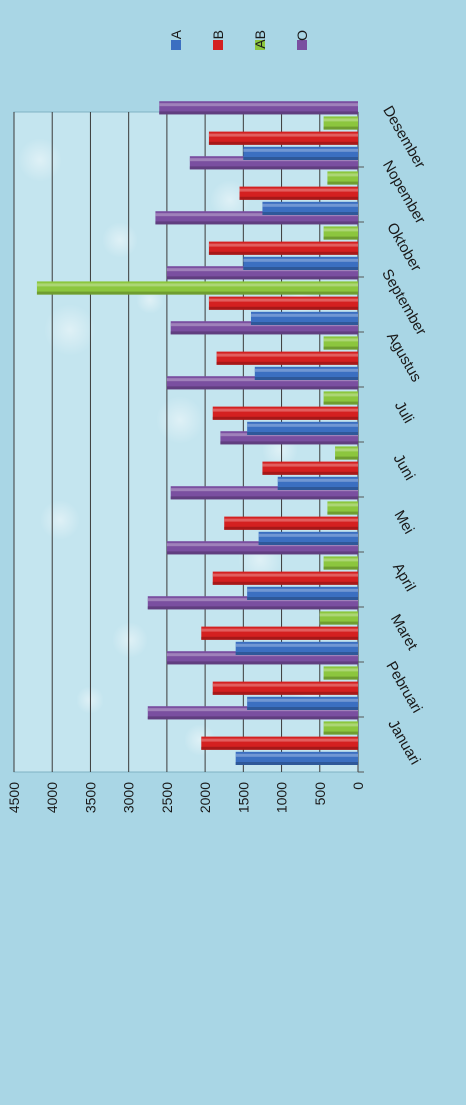 Image resolution: width=466 pixels, height=1105 pixels. What do you see at coordinates (302, 35) in the screenshot?
I see `legend-label: O` at bounding box center [302, 35].